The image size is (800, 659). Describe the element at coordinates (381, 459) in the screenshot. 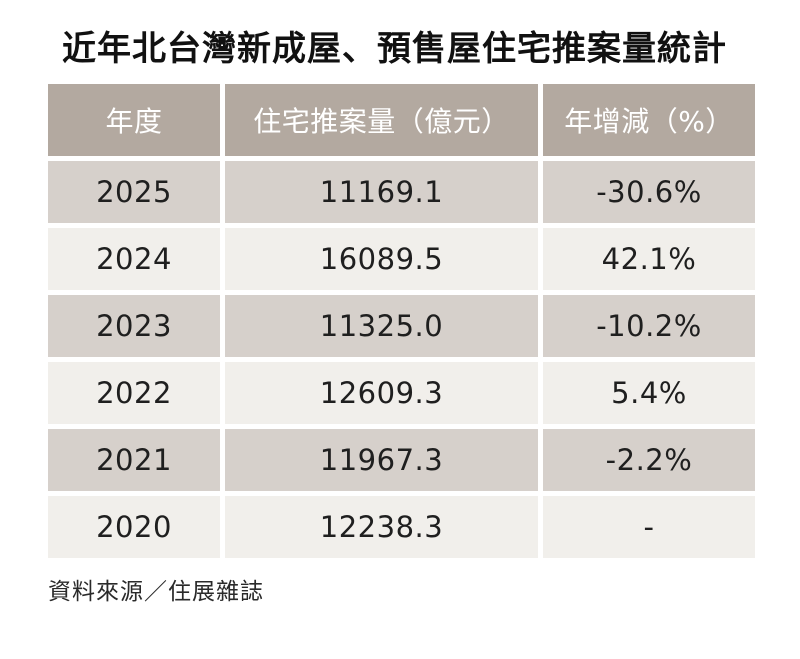

I see `cell-volume: 11967.3` at that location.